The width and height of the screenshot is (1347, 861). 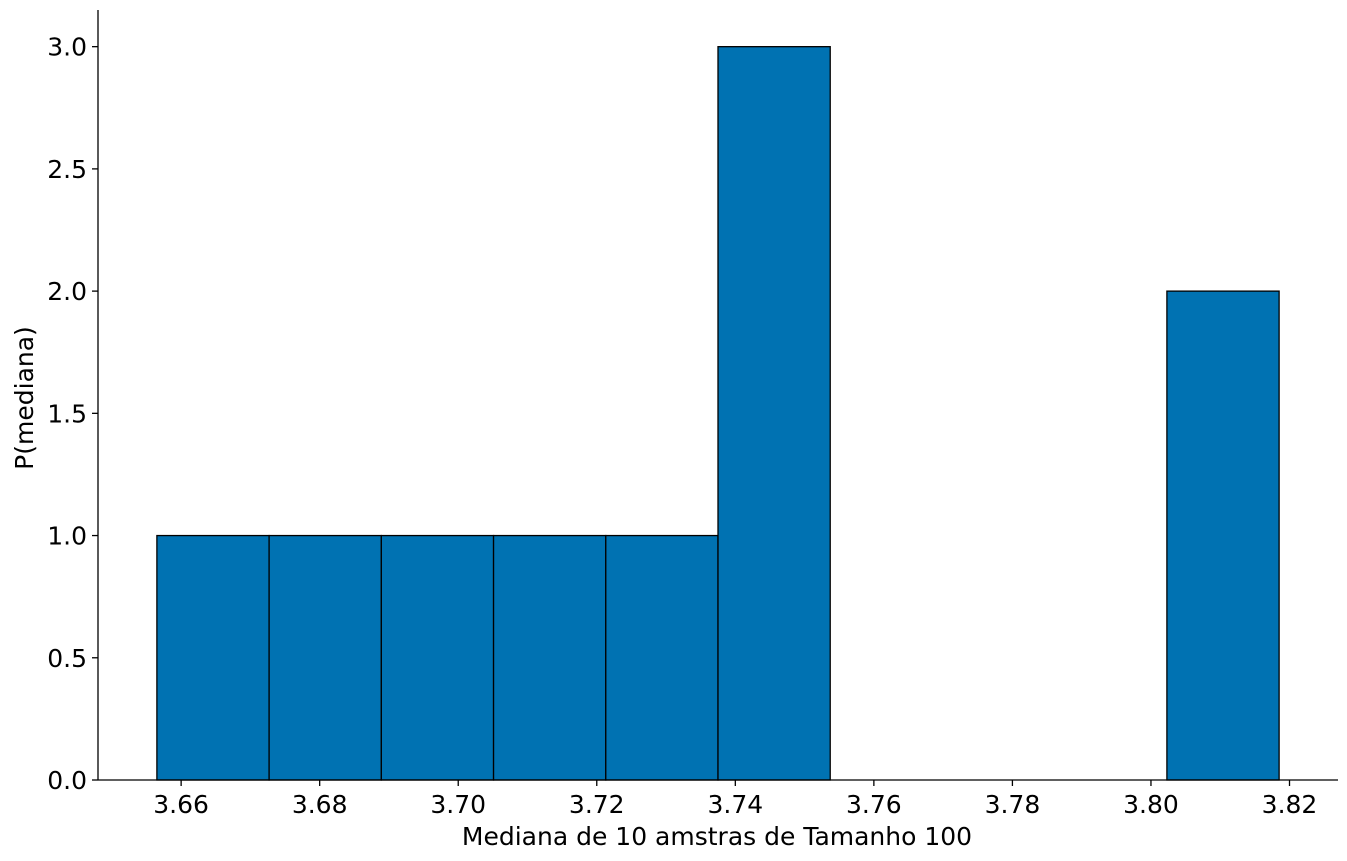 What do you see at coordinates (67, 658) in the screenshot?
I see `y-tick-label: 0.5` at bounding box center [67, 658].